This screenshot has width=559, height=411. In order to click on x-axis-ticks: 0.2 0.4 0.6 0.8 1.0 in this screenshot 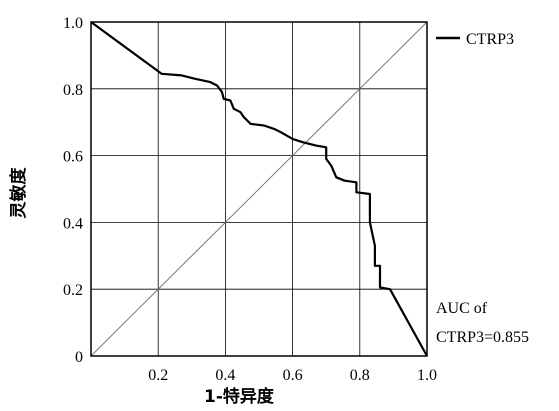, I will do `click(292, 375)`.